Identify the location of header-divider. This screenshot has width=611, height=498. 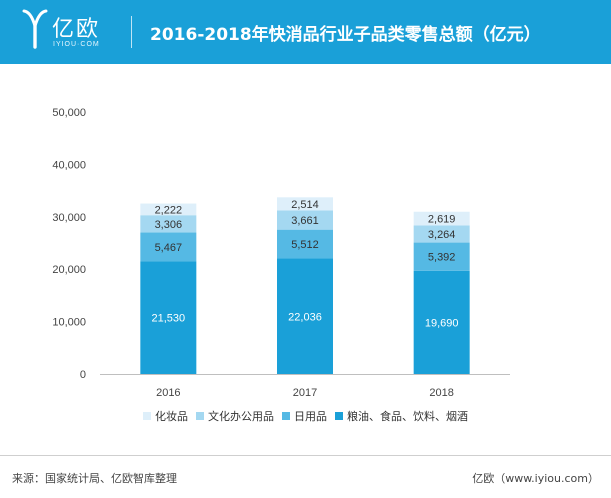
(131, 32).